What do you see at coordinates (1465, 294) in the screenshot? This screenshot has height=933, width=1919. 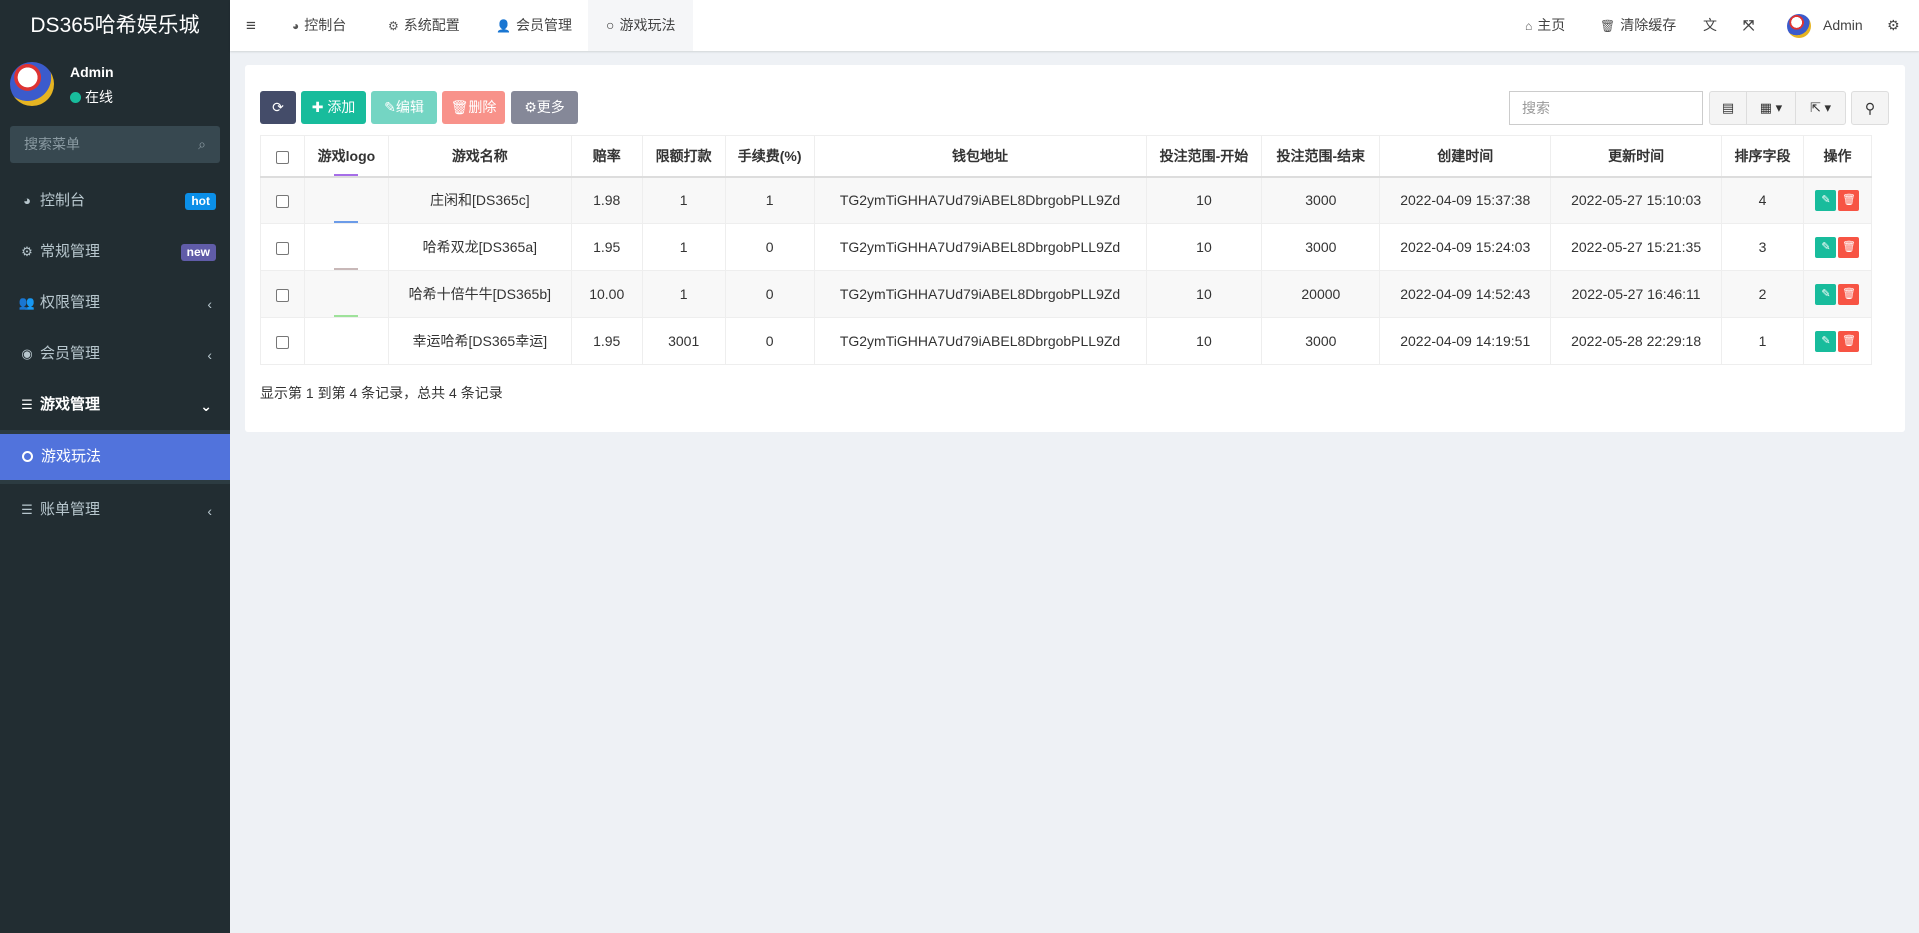 I see `cell-created: 2022-04-09 14:52:43` at bounding box center [1465, 294].